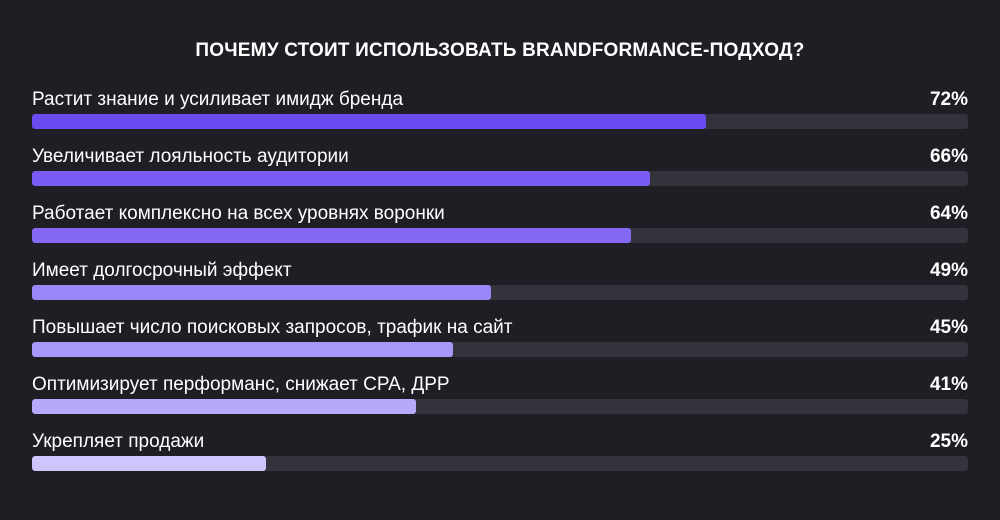  I want to click on bar-row: Увеличивает лояльность аудитории 66%, so click(500, 173).